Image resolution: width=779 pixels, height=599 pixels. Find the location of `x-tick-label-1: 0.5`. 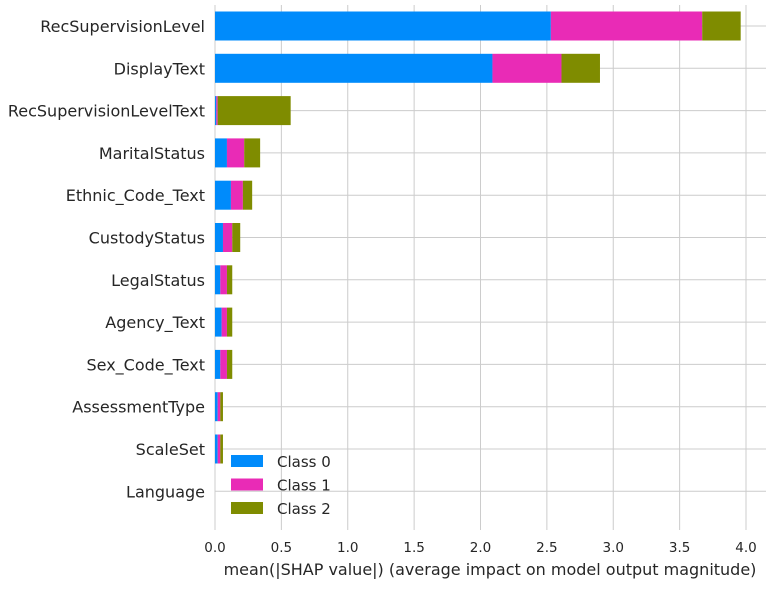

x-tick-label-1: 0.5 is located at coordinates (281, 548).